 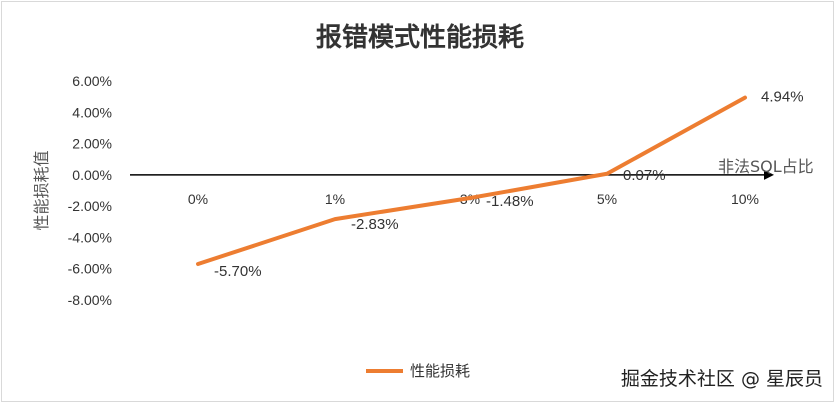 What do you see at coordinates (90, 300) in the screenshot?
I see `y-tick-label: -8.00%` at bounding box center [90, 300].